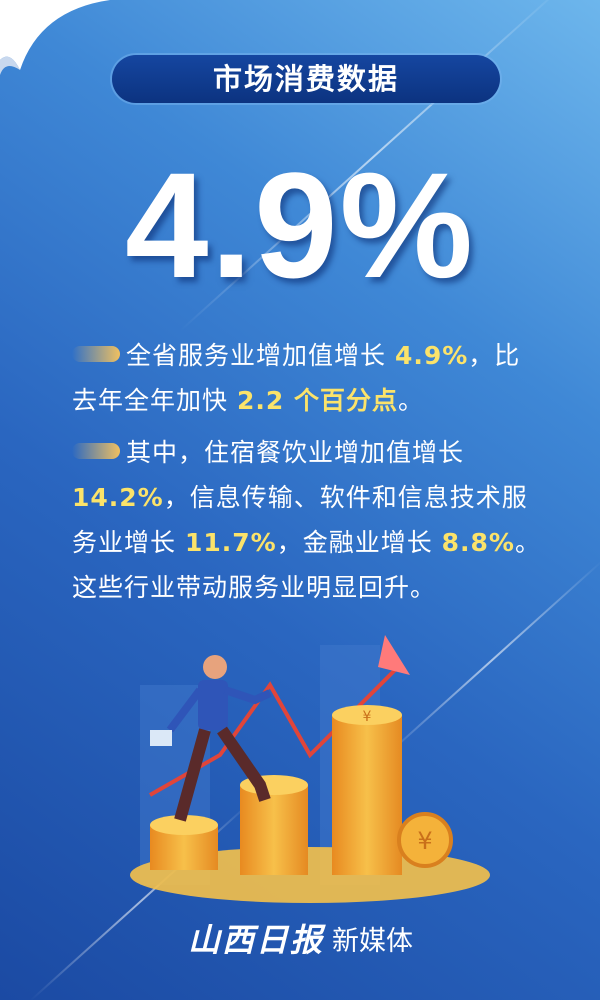 The image size is (600, 1000). I want to click on logo: 山西日报 新媒体, so click(301, 938).